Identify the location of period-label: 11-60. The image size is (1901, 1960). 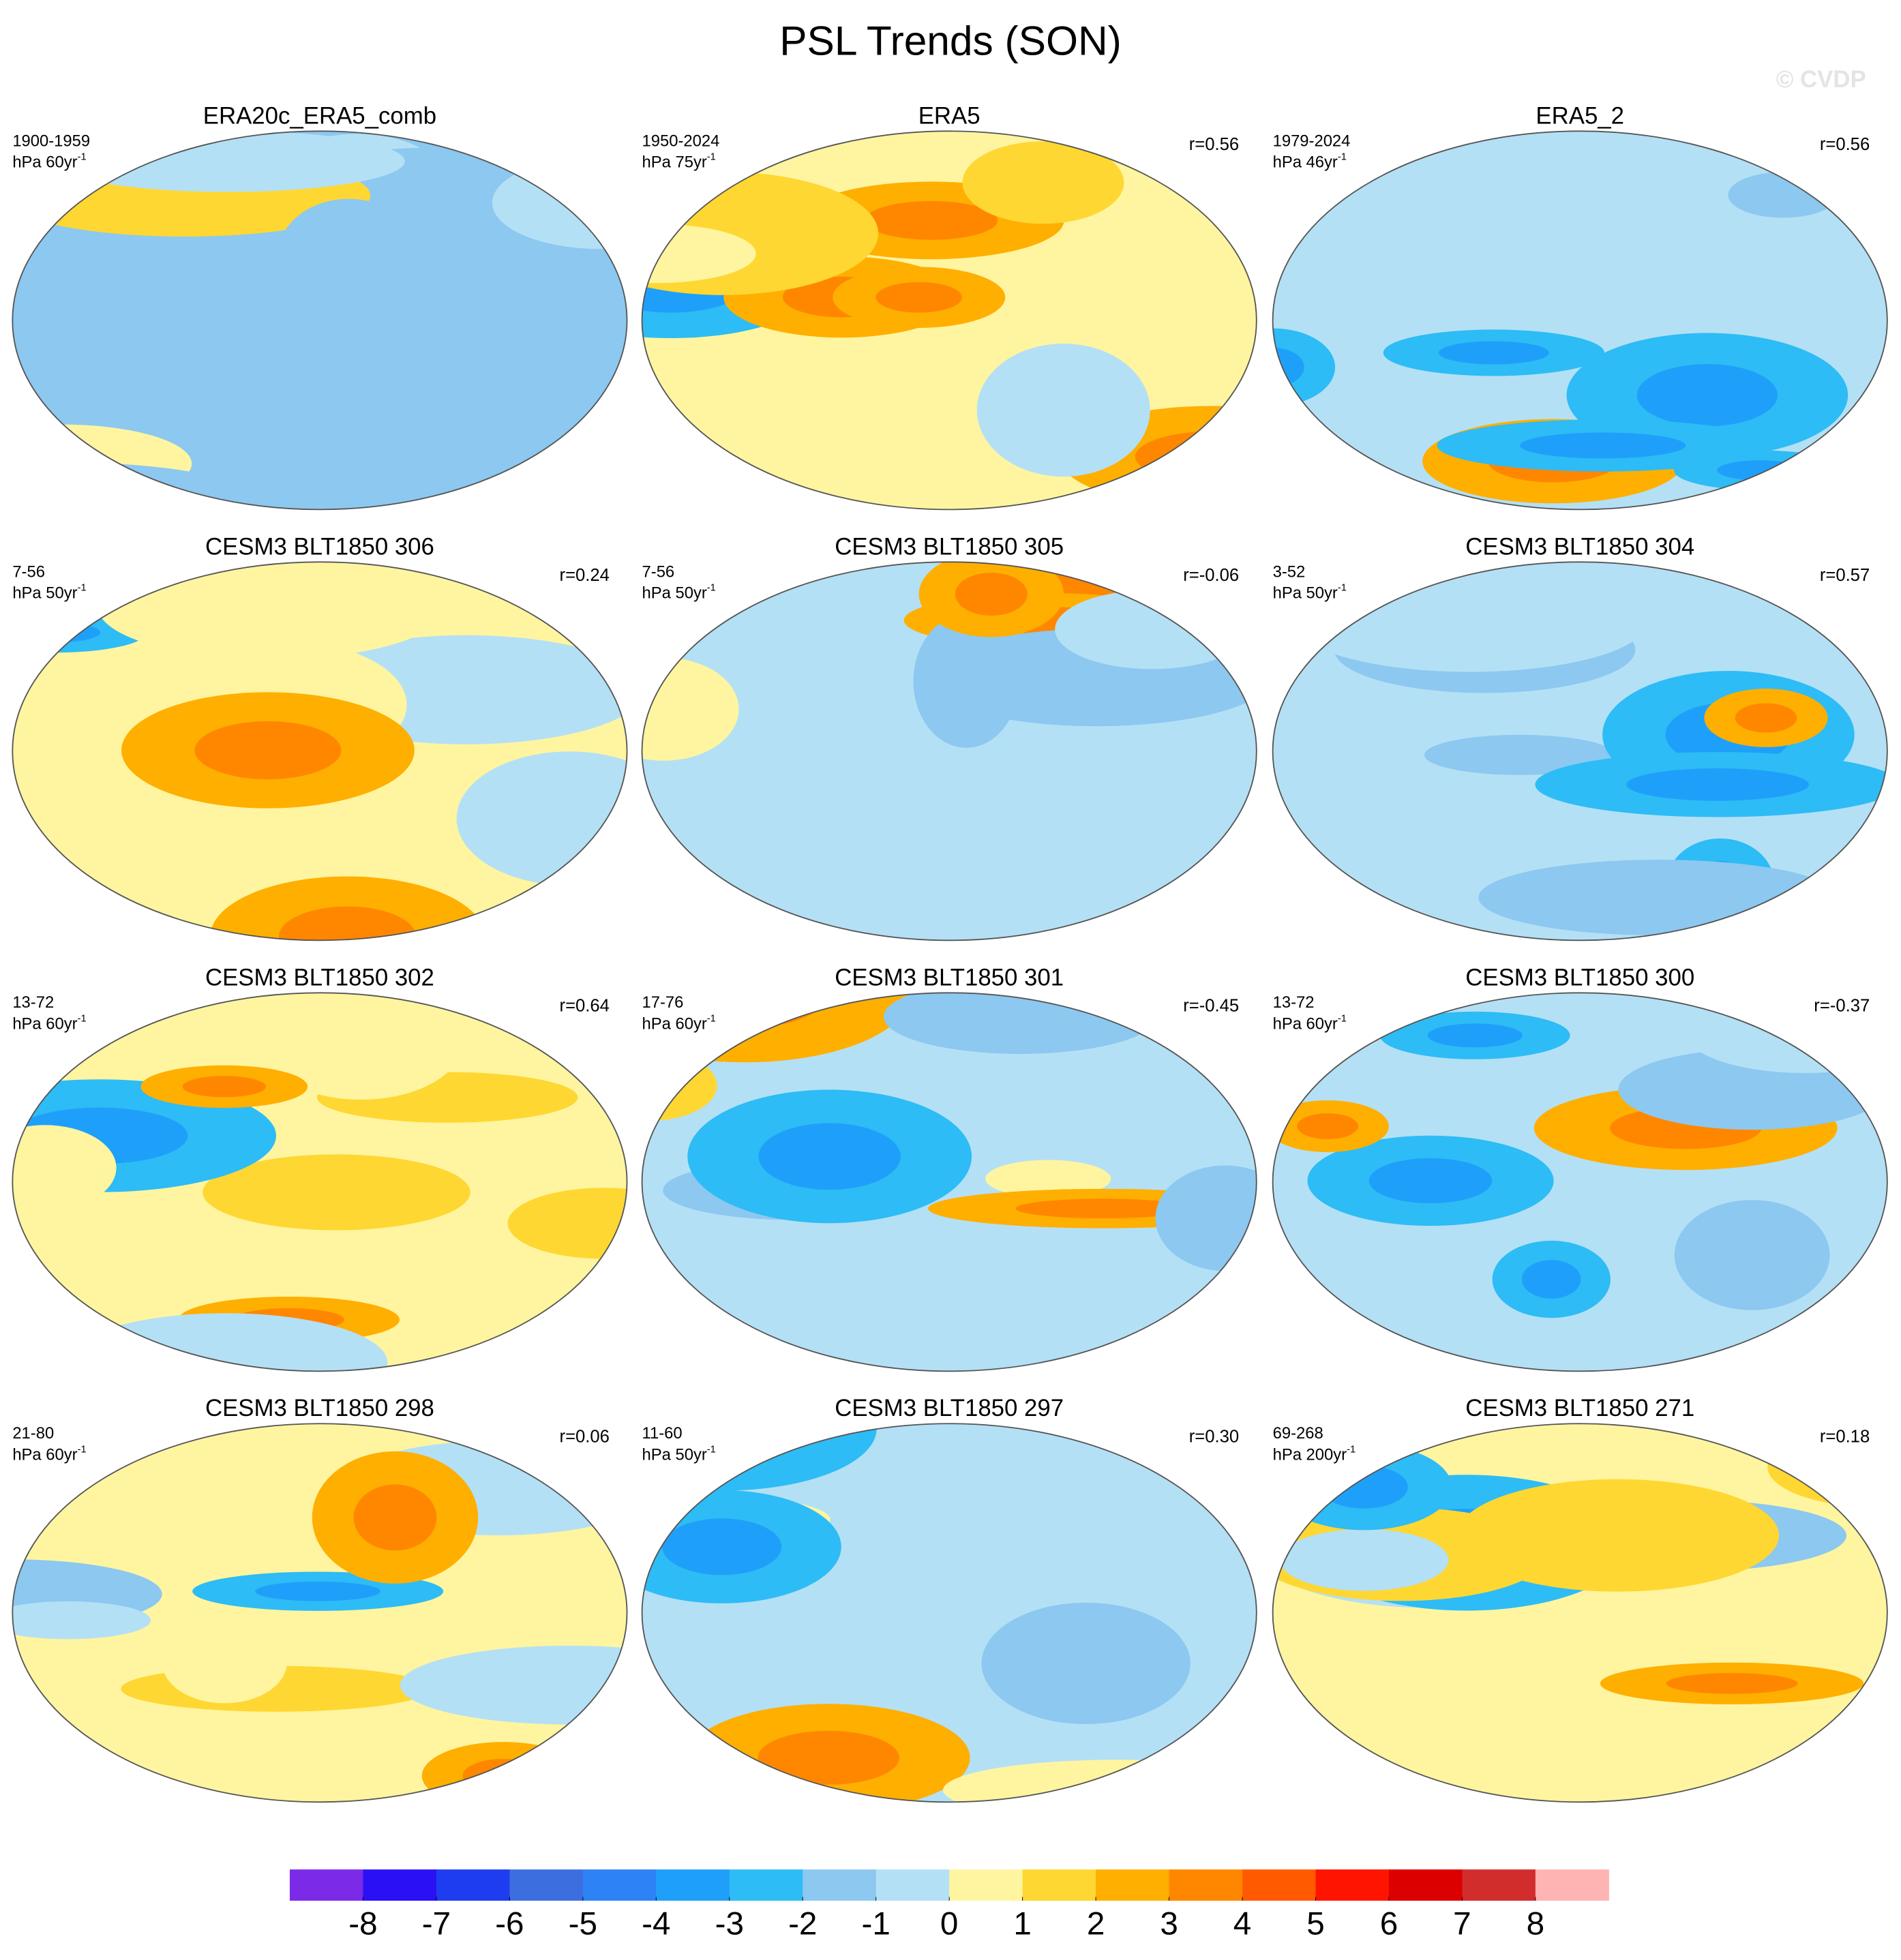
(662, 1433).